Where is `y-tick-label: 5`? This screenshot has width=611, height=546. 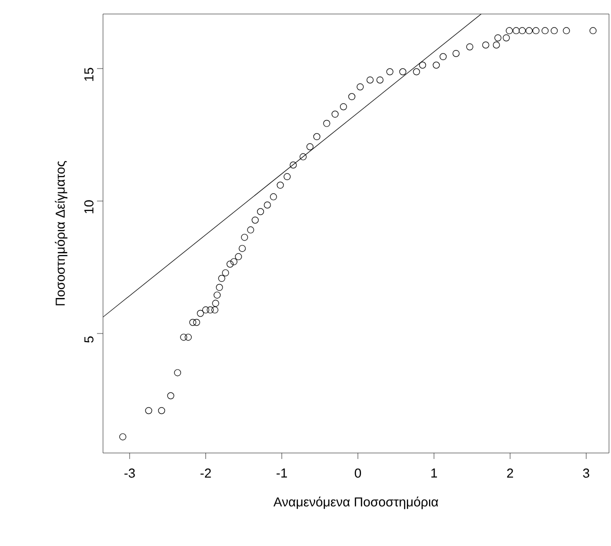 y-tick-label: 5 is located at coordinates (89, 339).